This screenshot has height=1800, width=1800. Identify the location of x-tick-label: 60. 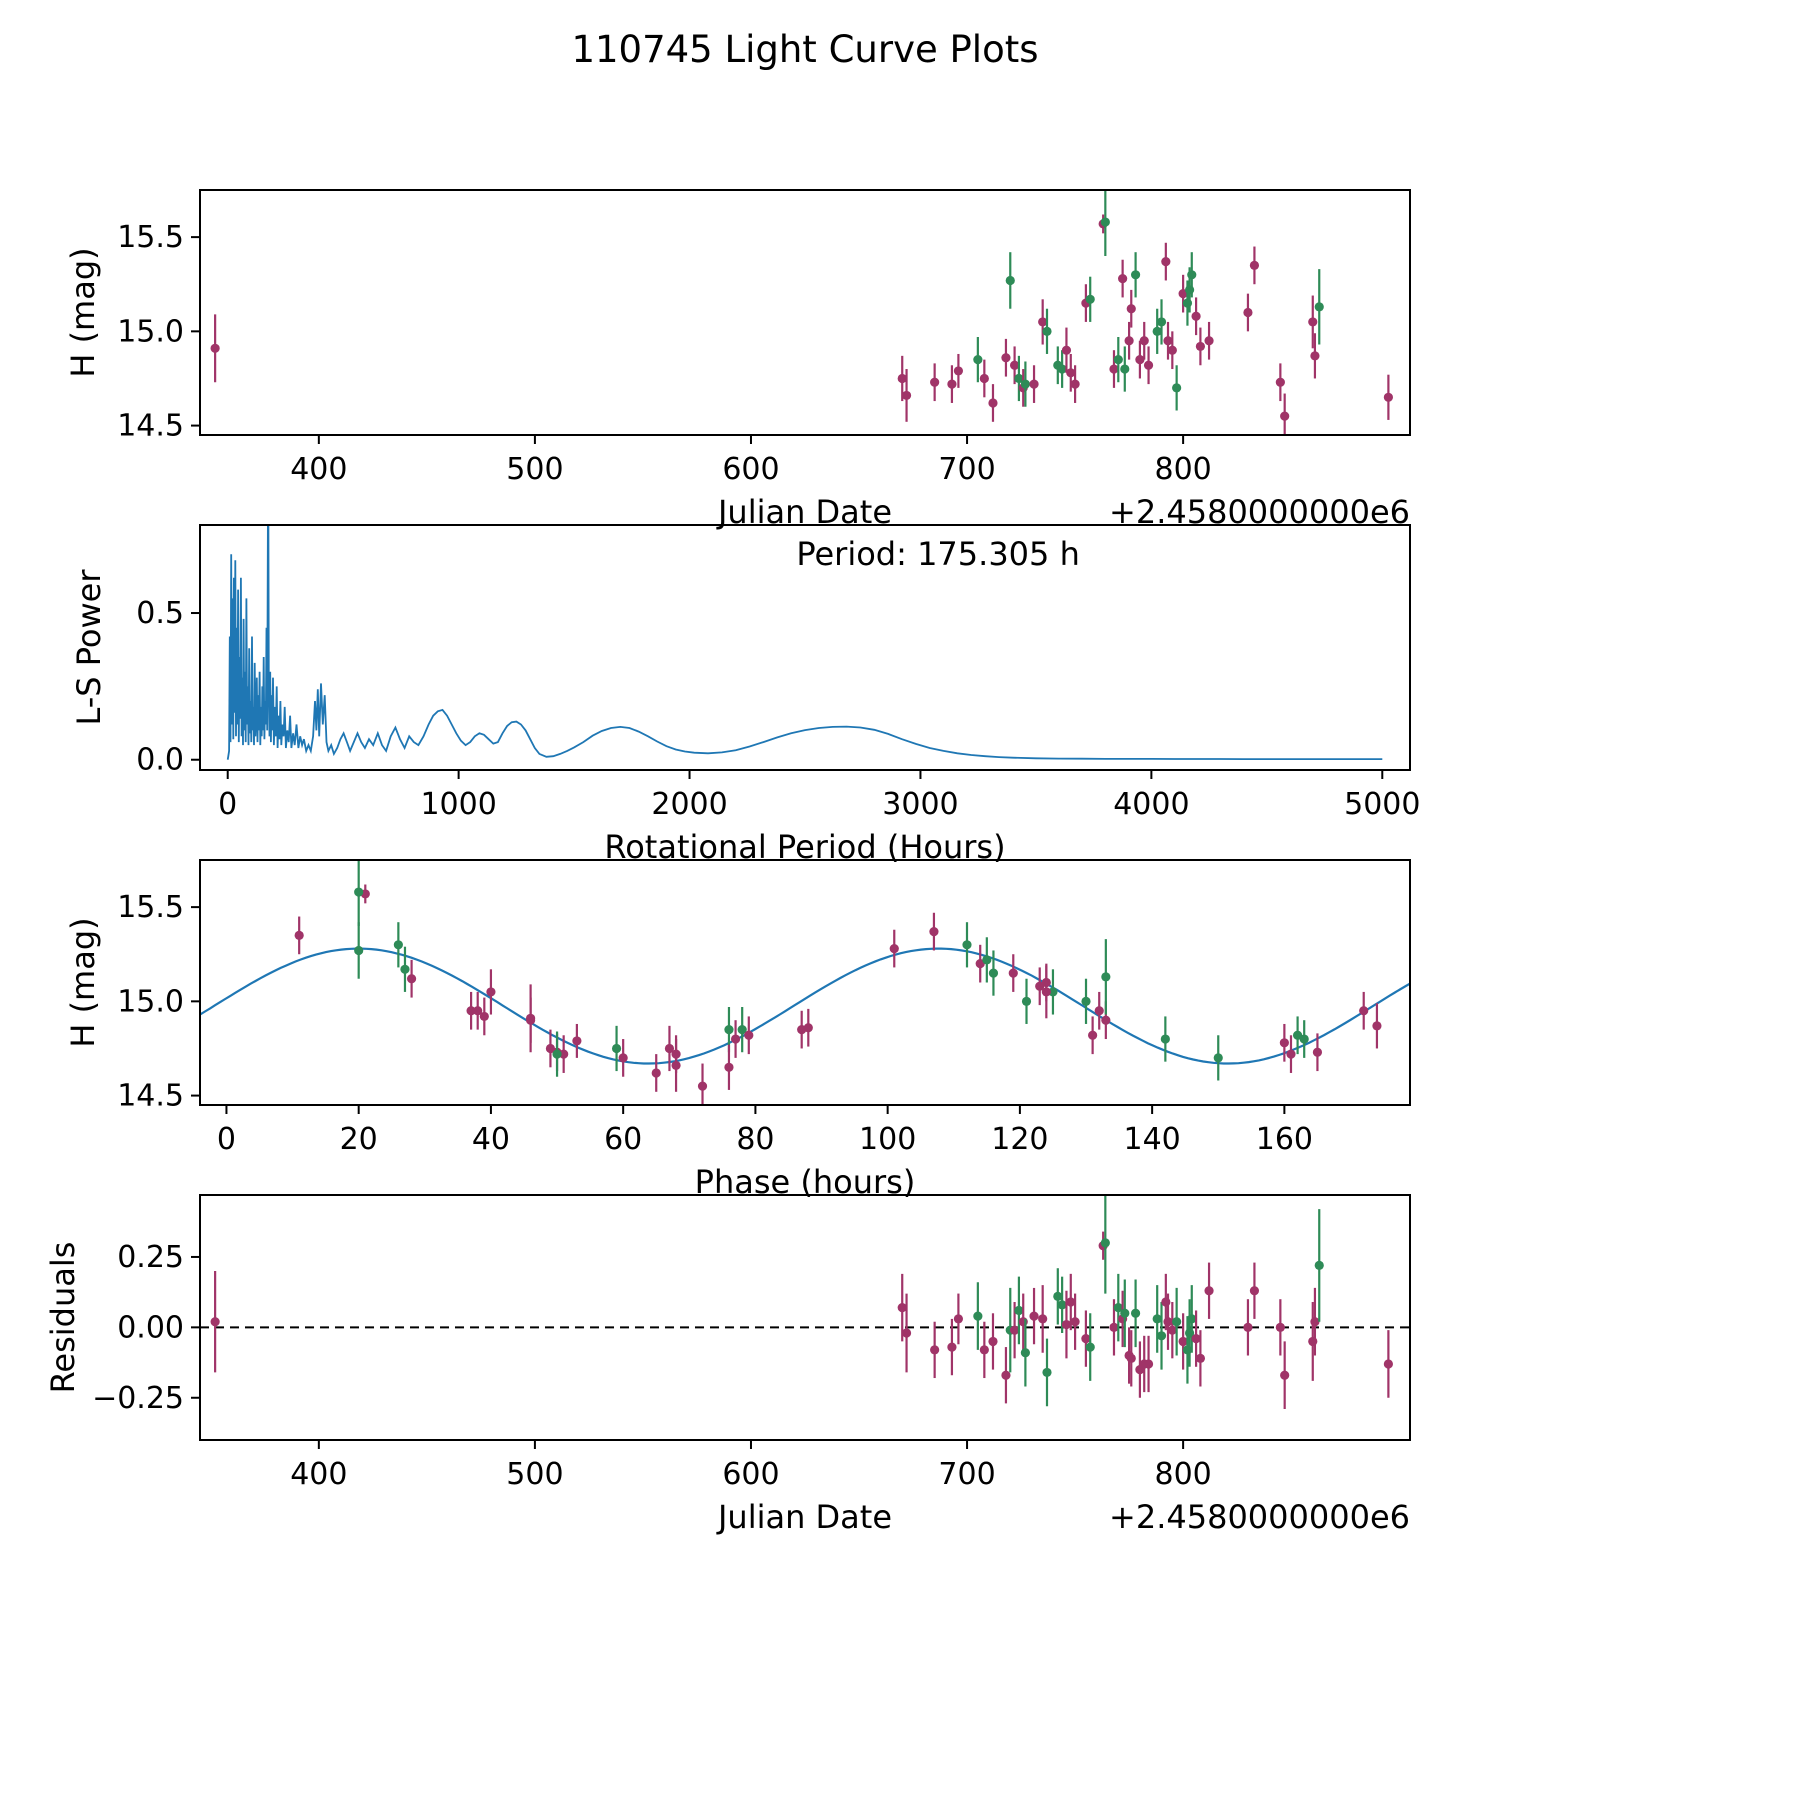
(623, 1139).